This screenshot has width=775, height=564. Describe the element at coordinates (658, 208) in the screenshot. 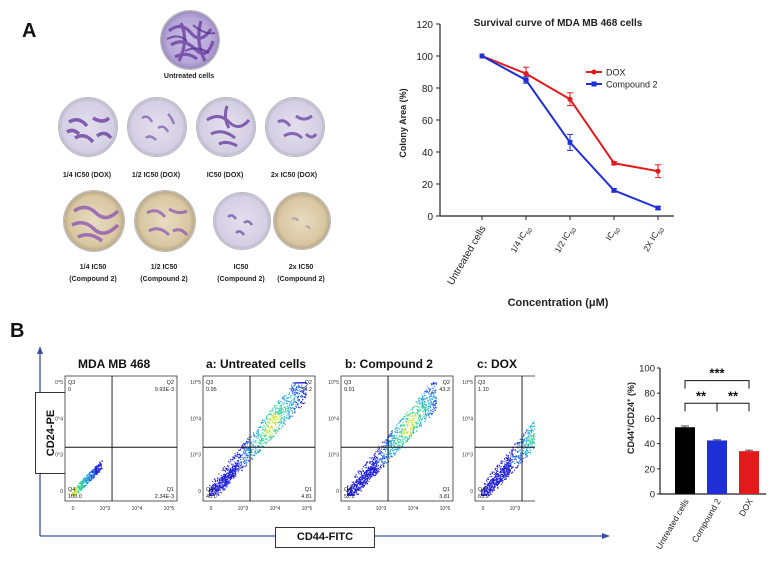

I see `curve-point` at that location.